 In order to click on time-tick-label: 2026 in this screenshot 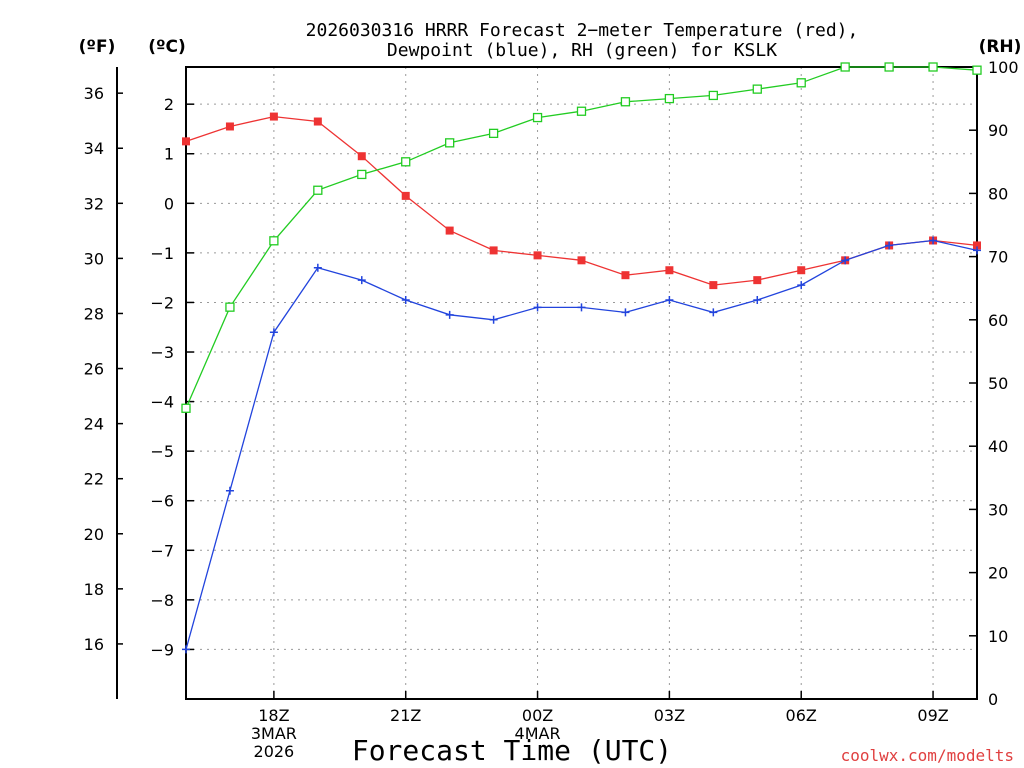, I will do `click(274, 751)`.